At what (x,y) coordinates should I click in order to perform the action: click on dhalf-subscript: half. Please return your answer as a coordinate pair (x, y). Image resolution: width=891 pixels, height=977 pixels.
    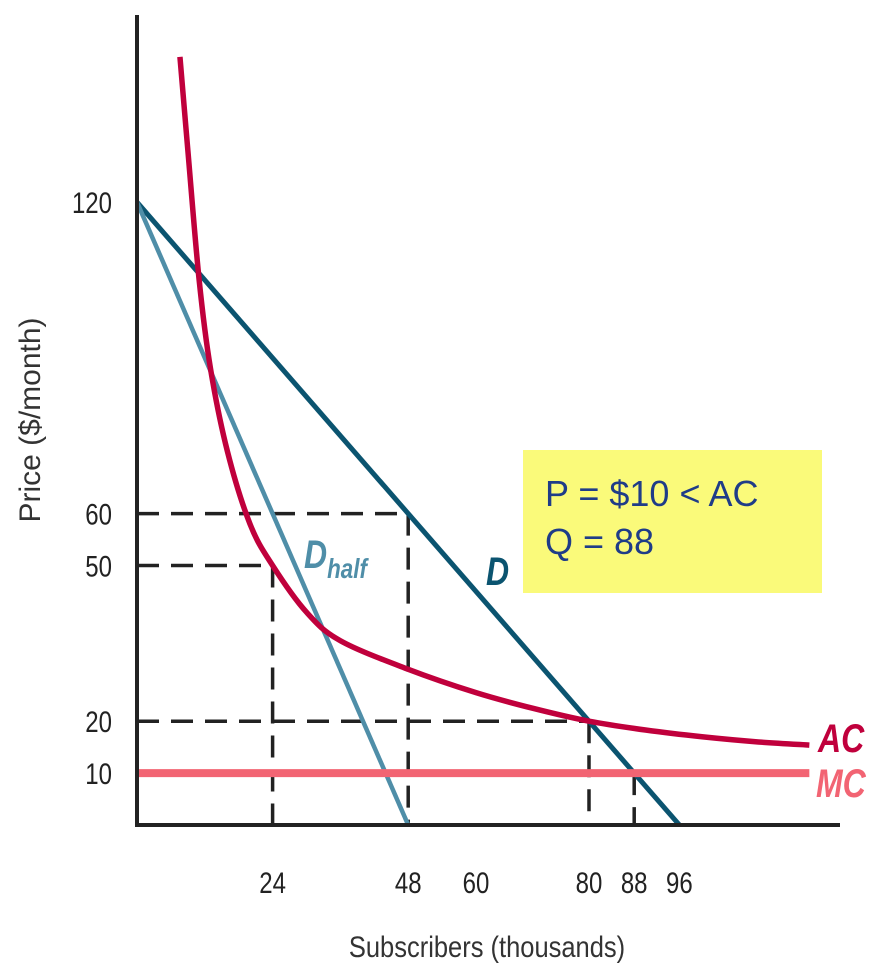
    Looking at the image, I should click on (348, 569).